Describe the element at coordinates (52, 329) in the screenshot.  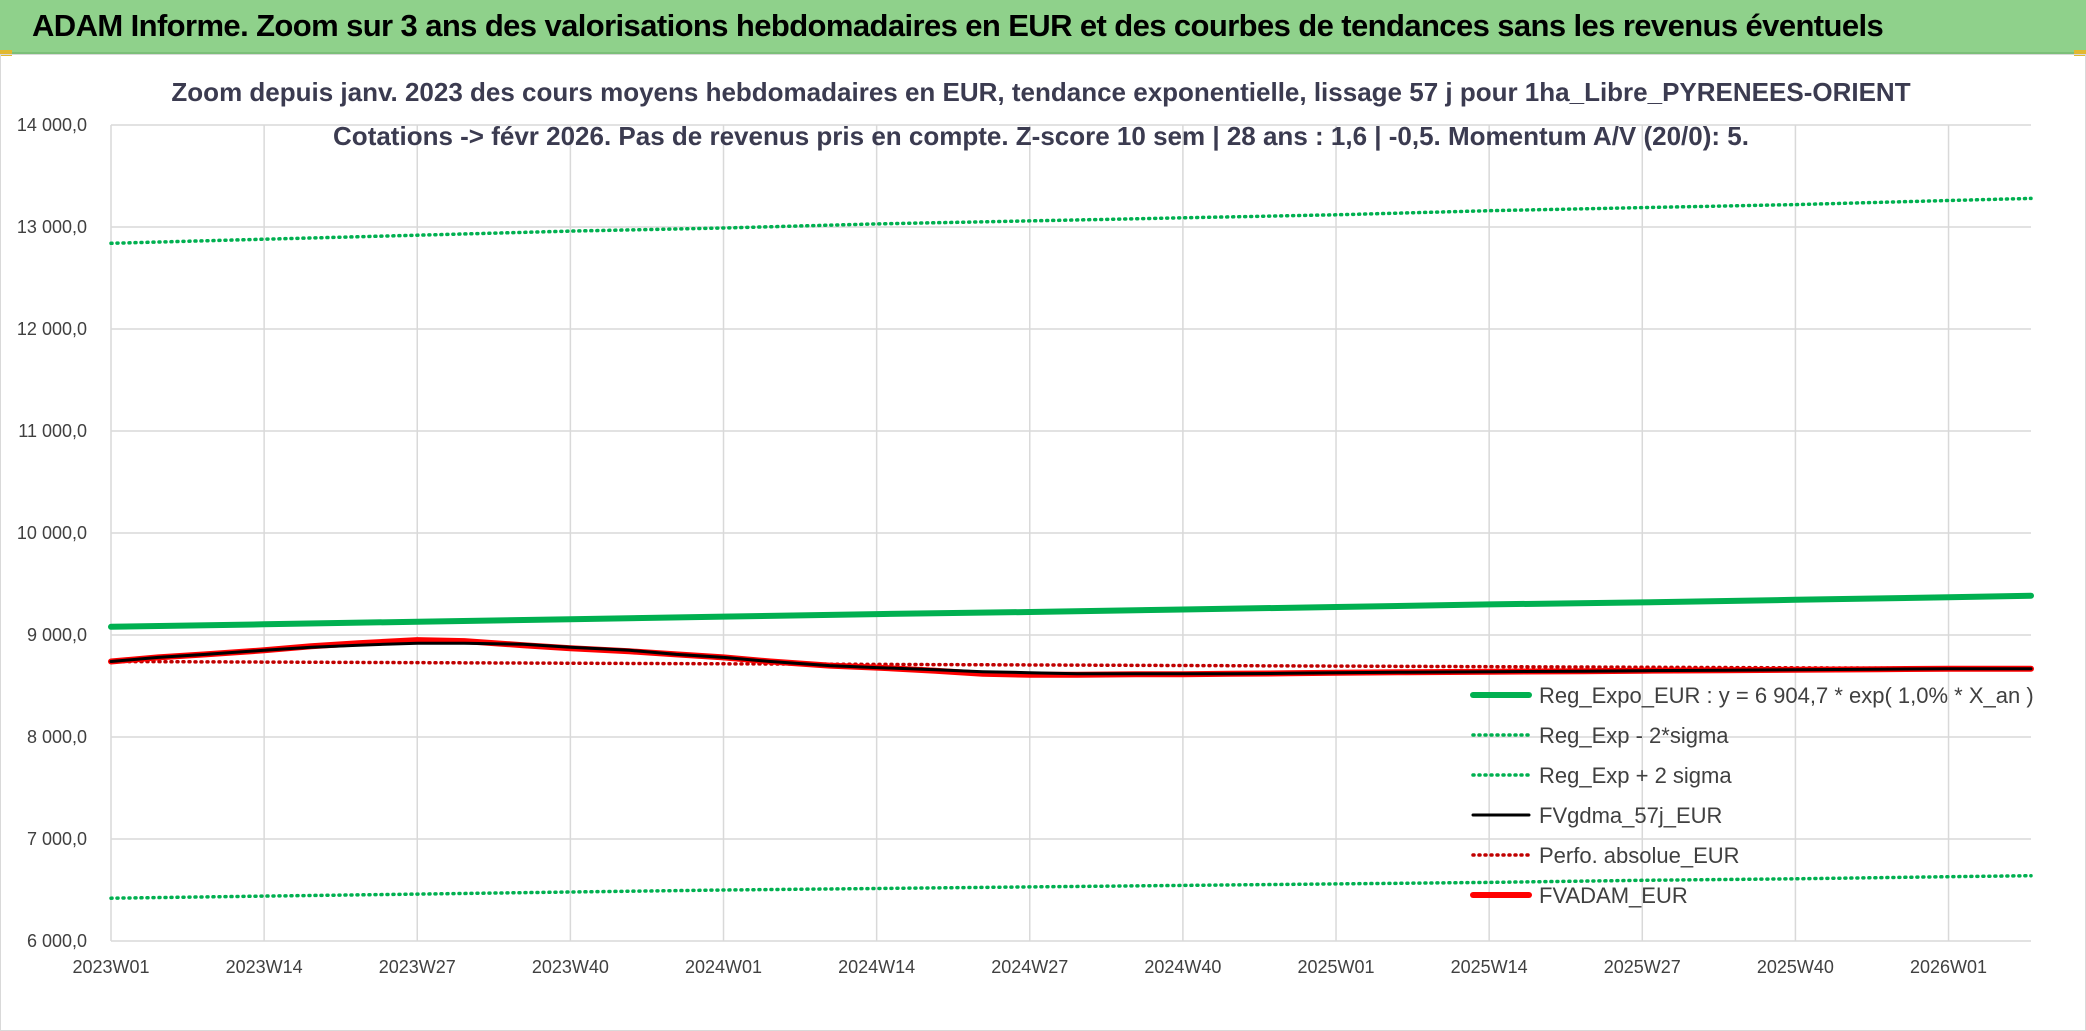
I see `y-tick-label: 12 000,0` at that location.